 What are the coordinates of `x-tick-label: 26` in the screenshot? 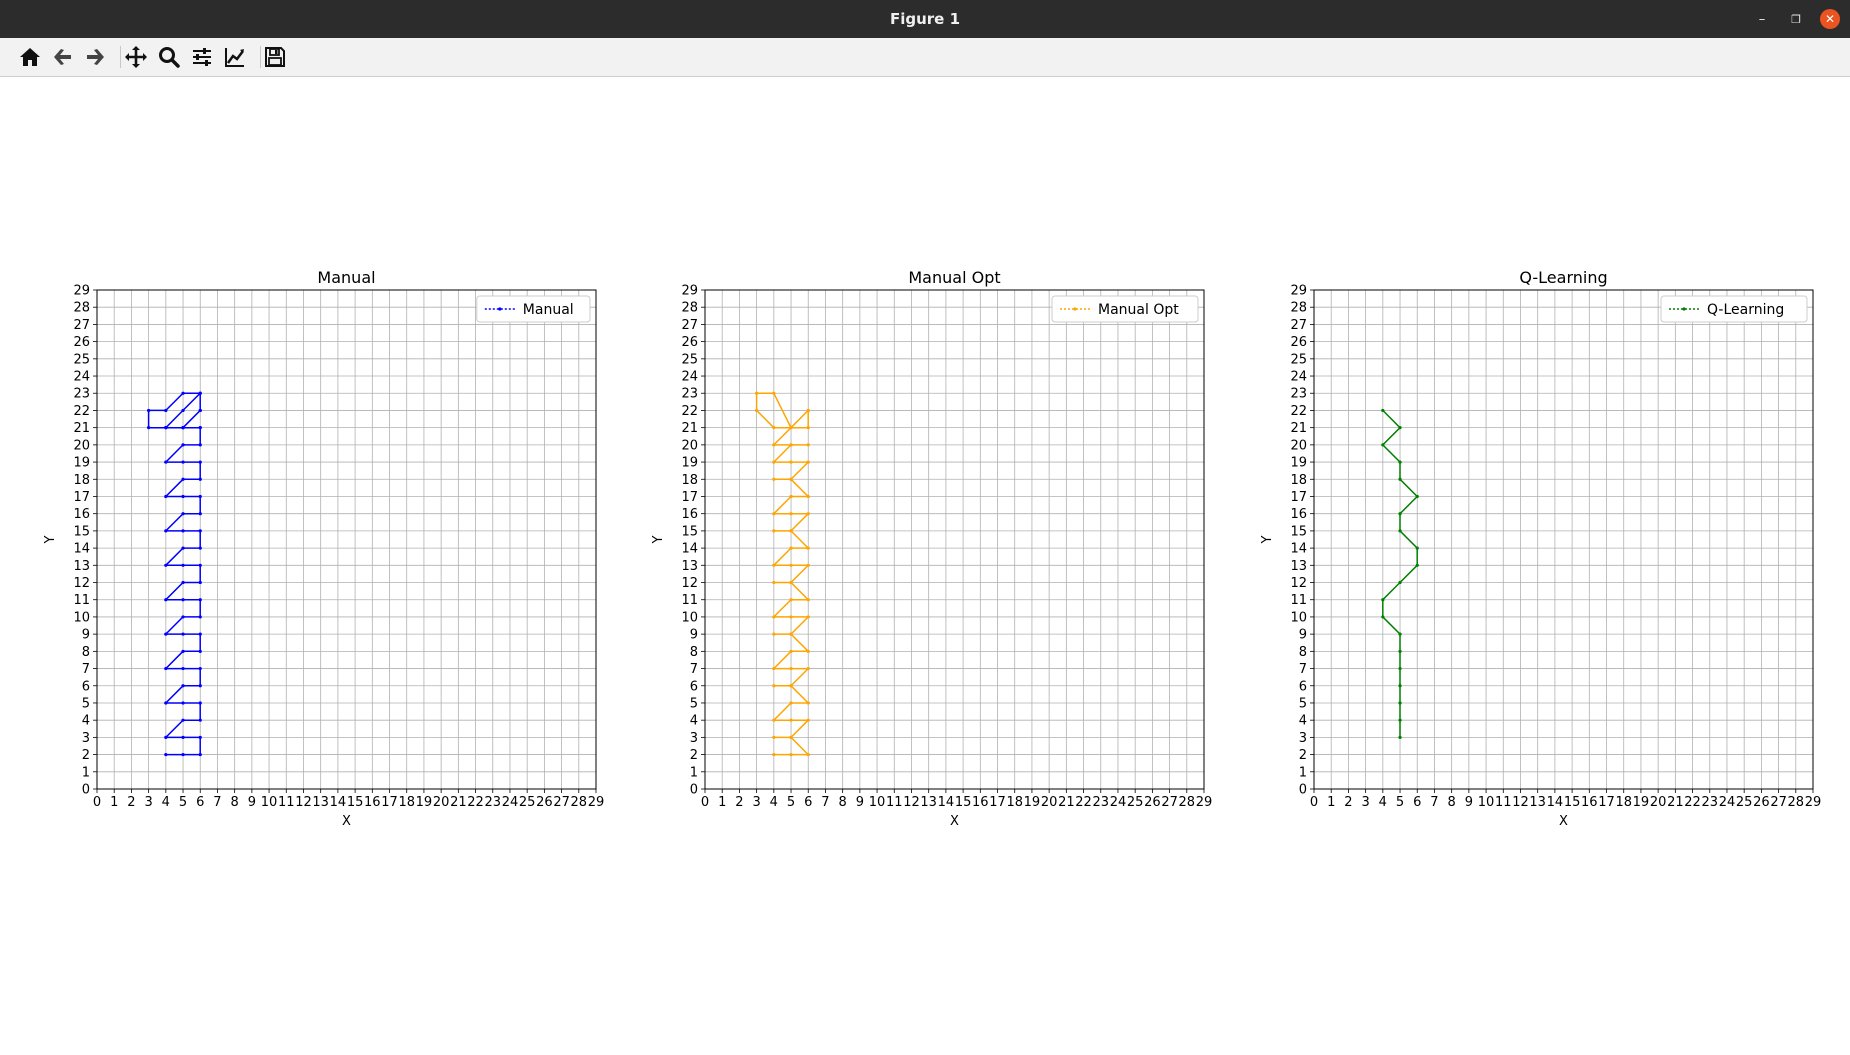 It's located at (1152, 802).